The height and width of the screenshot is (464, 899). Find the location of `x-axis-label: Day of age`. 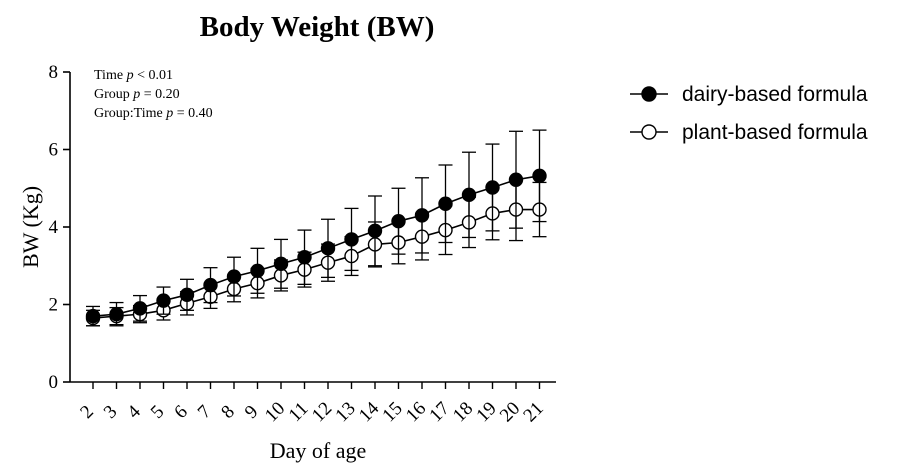

x-axis-label: Day of age is located at coordinates (318, 450).